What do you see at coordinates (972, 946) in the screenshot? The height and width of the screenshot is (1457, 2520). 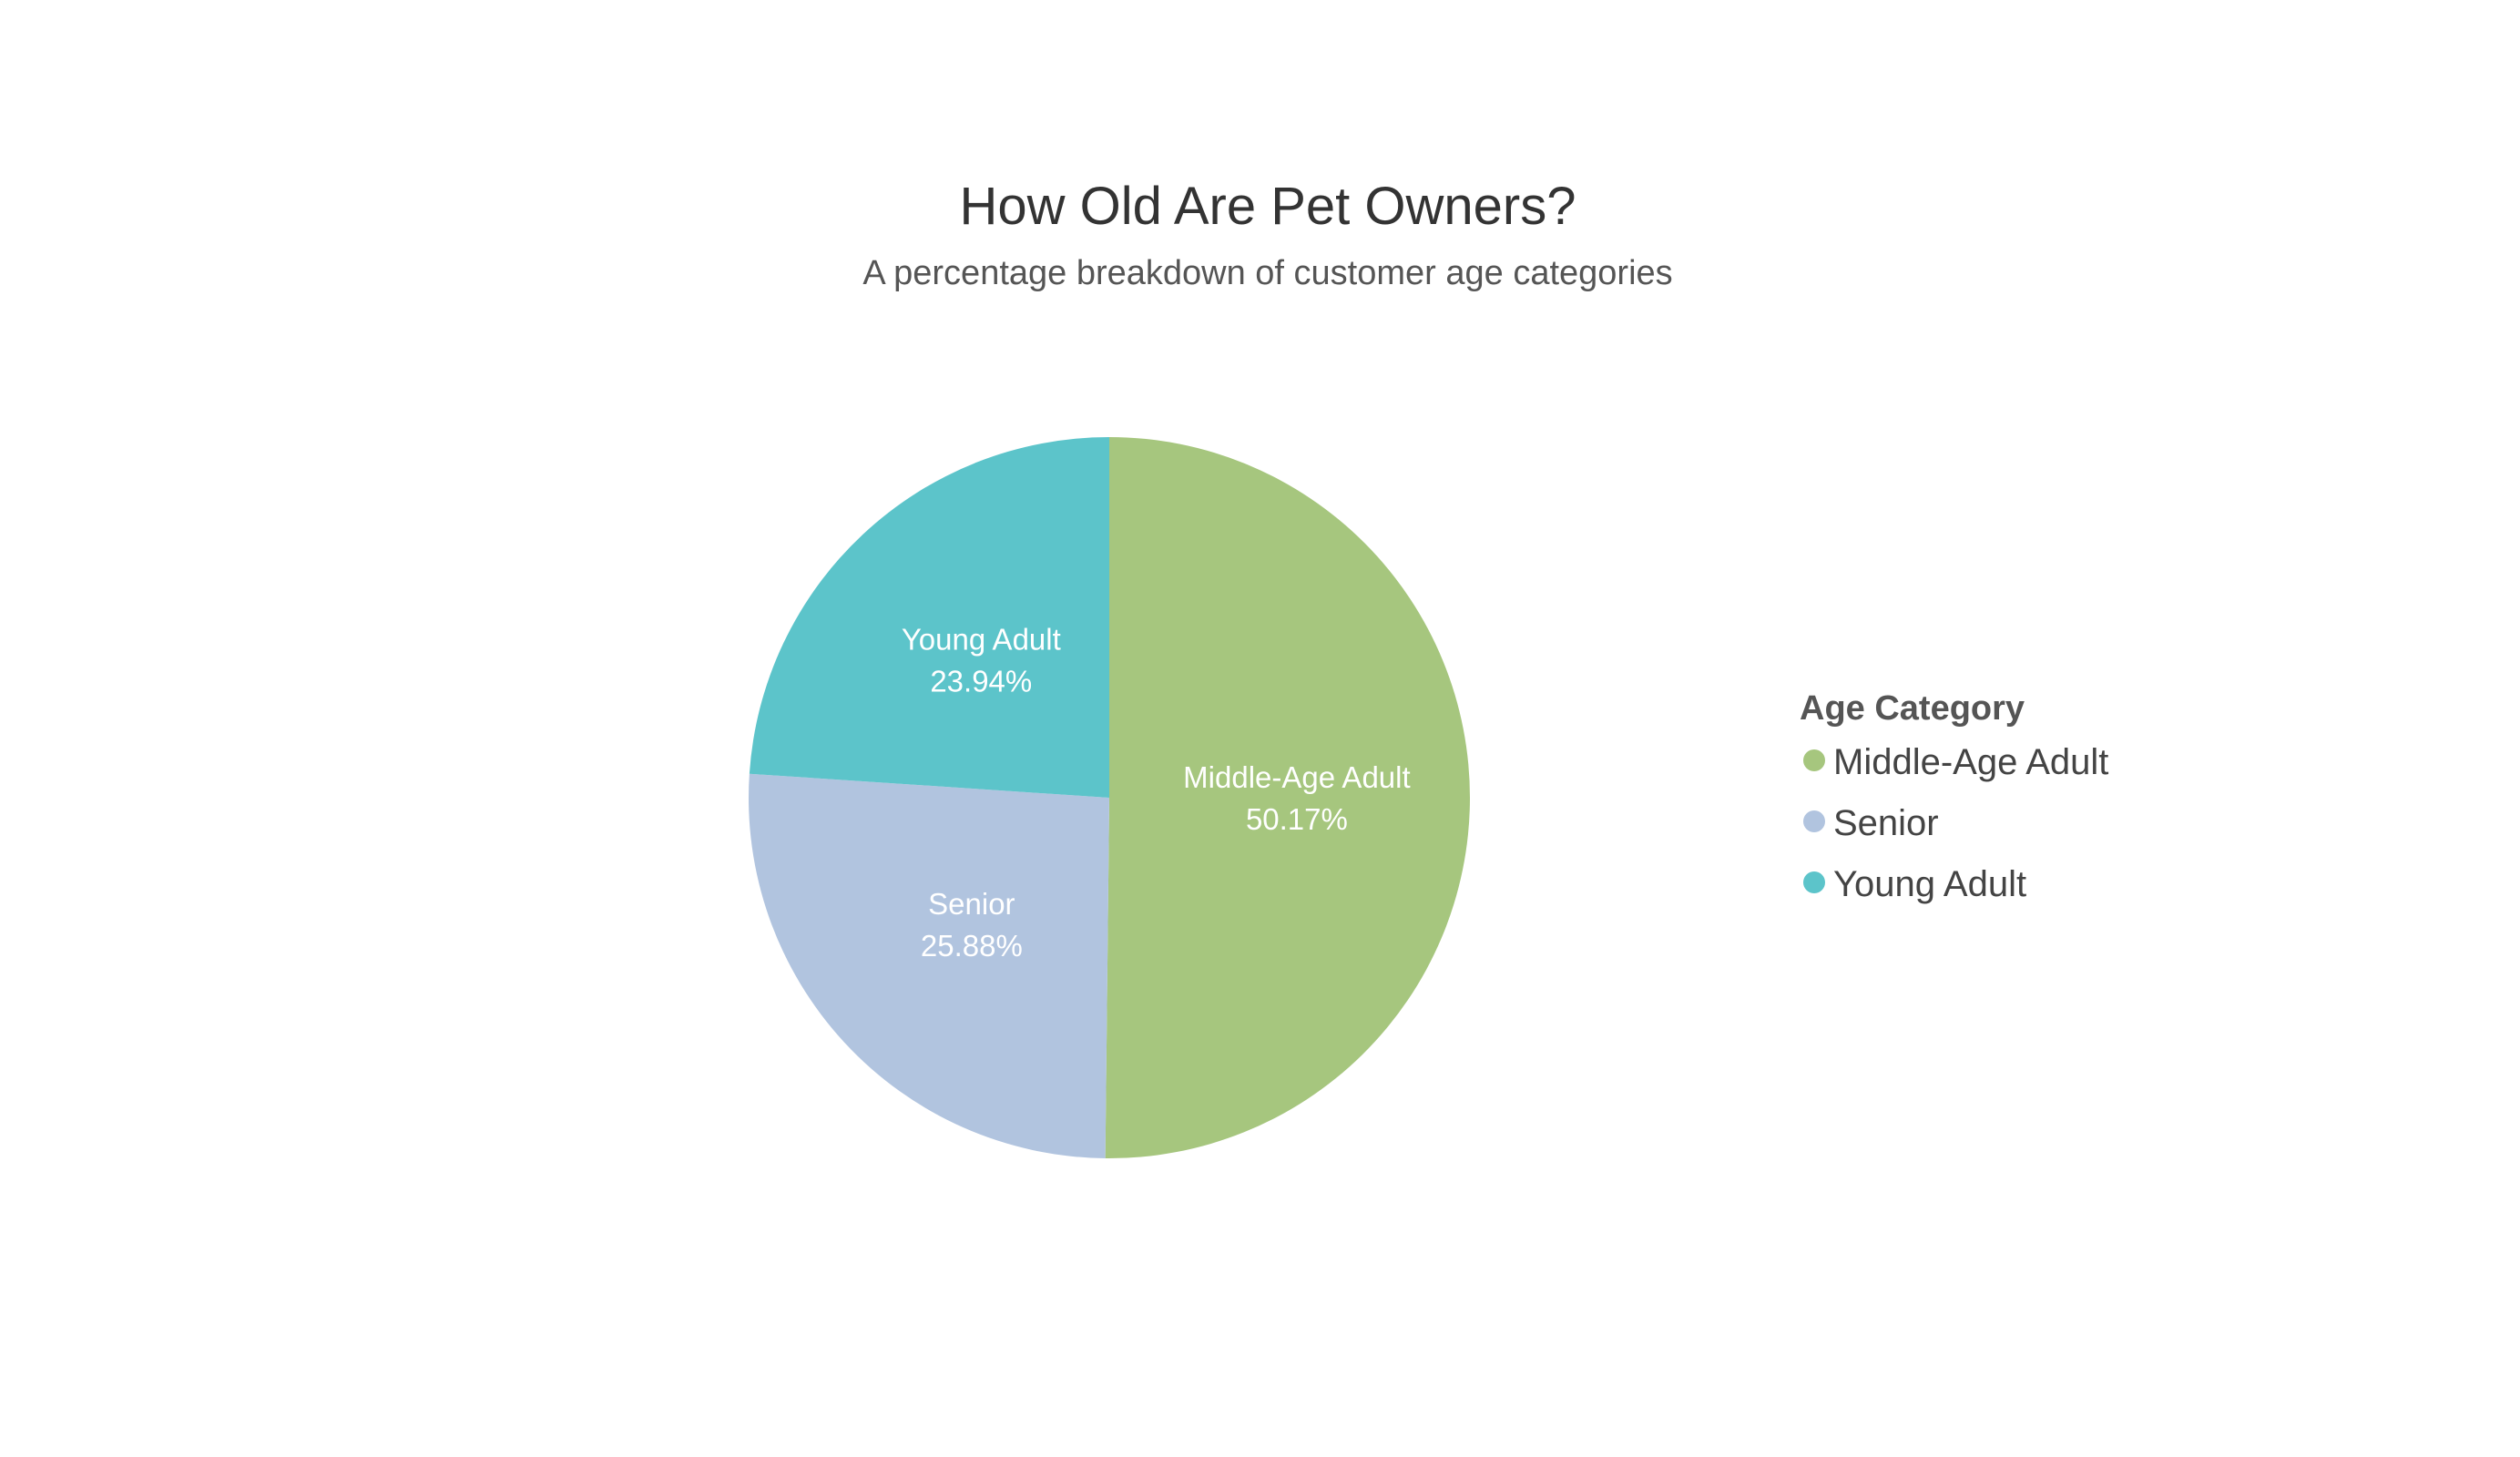 I see `slice-value-senior: 25.88%` at bounding box center [972, 946].